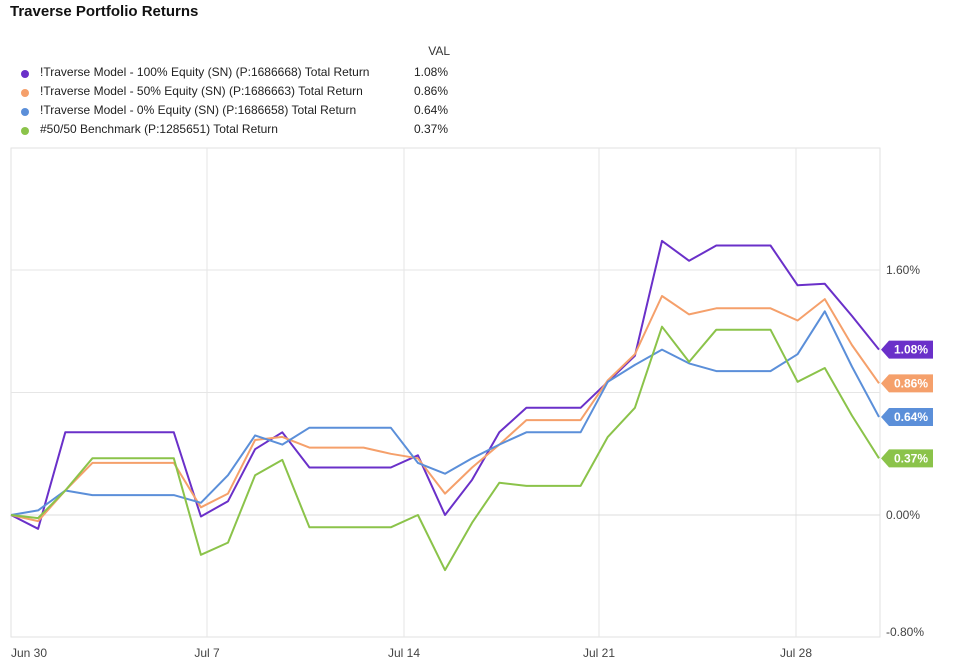 The width and height of the screenshot is (975, 667). What do you see at coordinates (430, 91) in the screenshot?
I see `legend-value: 0.86%` at bounding box center [430, 91].